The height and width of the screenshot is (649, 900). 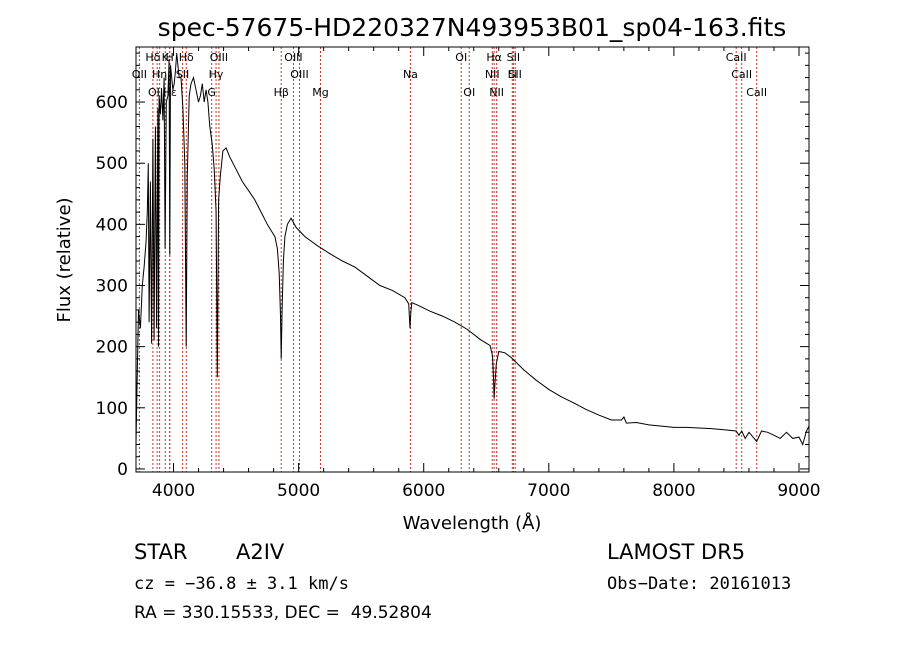 What do you see at coordinates (112, 409) in the screenshot?
I see `y-tick-label: 100` at bounding box center [112, 409].